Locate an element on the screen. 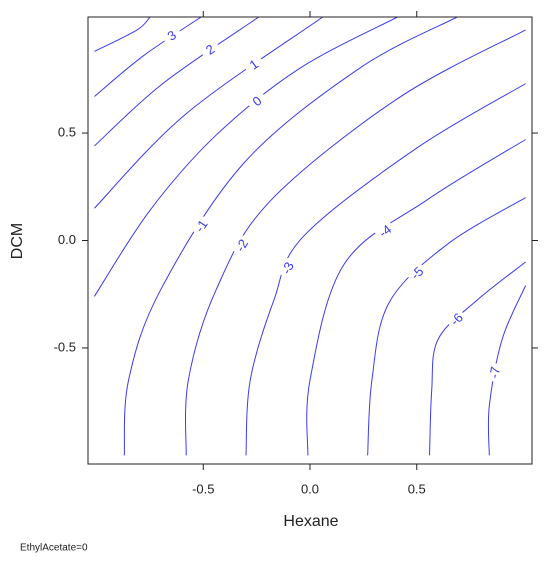 The width and height of the screenshot is (550, 561). contour-label: -7 is located at coordinates (494, 372).